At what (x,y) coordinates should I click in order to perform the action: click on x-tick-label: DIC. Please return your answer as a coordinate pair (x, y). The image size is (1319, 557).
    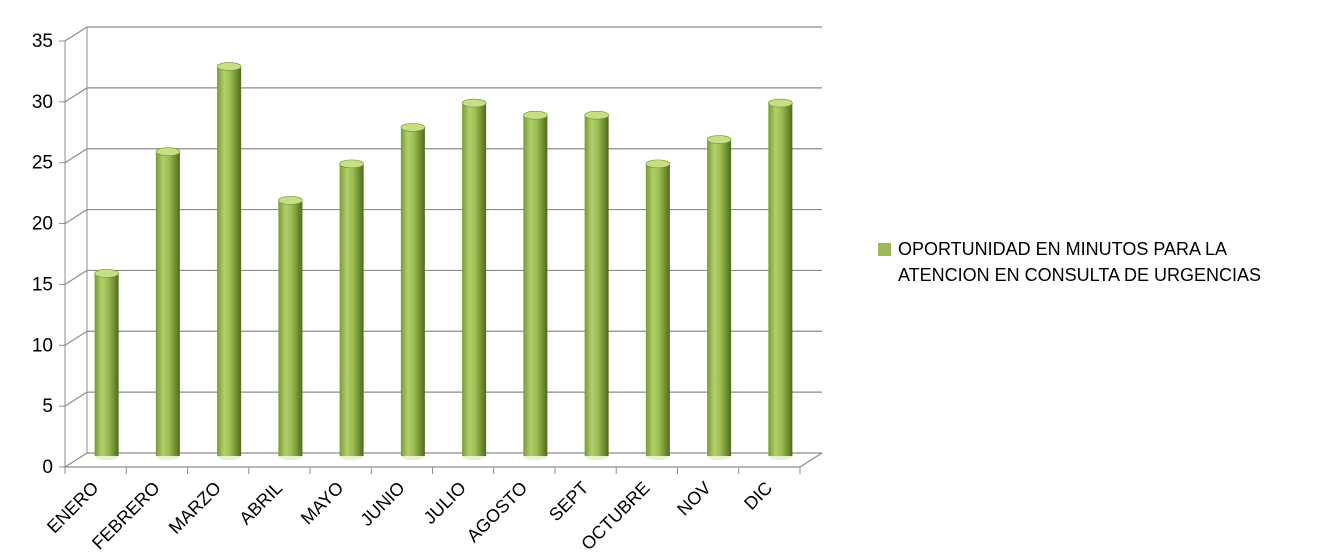
    Looking at the image, I should click on (758, 496).